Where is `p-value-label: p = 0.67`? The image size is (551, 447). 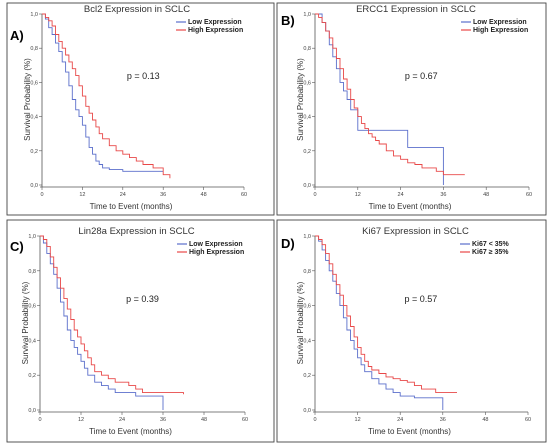
p-value-label: p = 0.67 is located at coordinates (421, 76).